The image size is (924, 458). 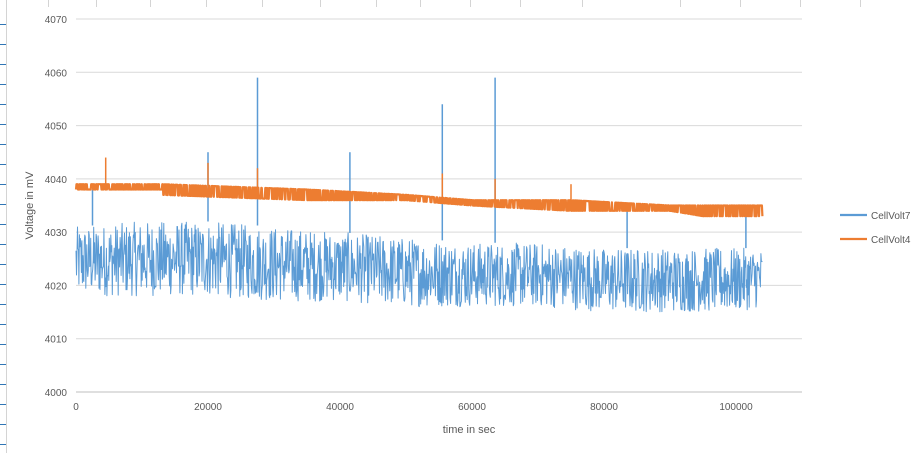 What do you see at coordinates (604, 407) in the screenshot?
I see `x-tick-label: 80000` at bounding box center [604, 407].